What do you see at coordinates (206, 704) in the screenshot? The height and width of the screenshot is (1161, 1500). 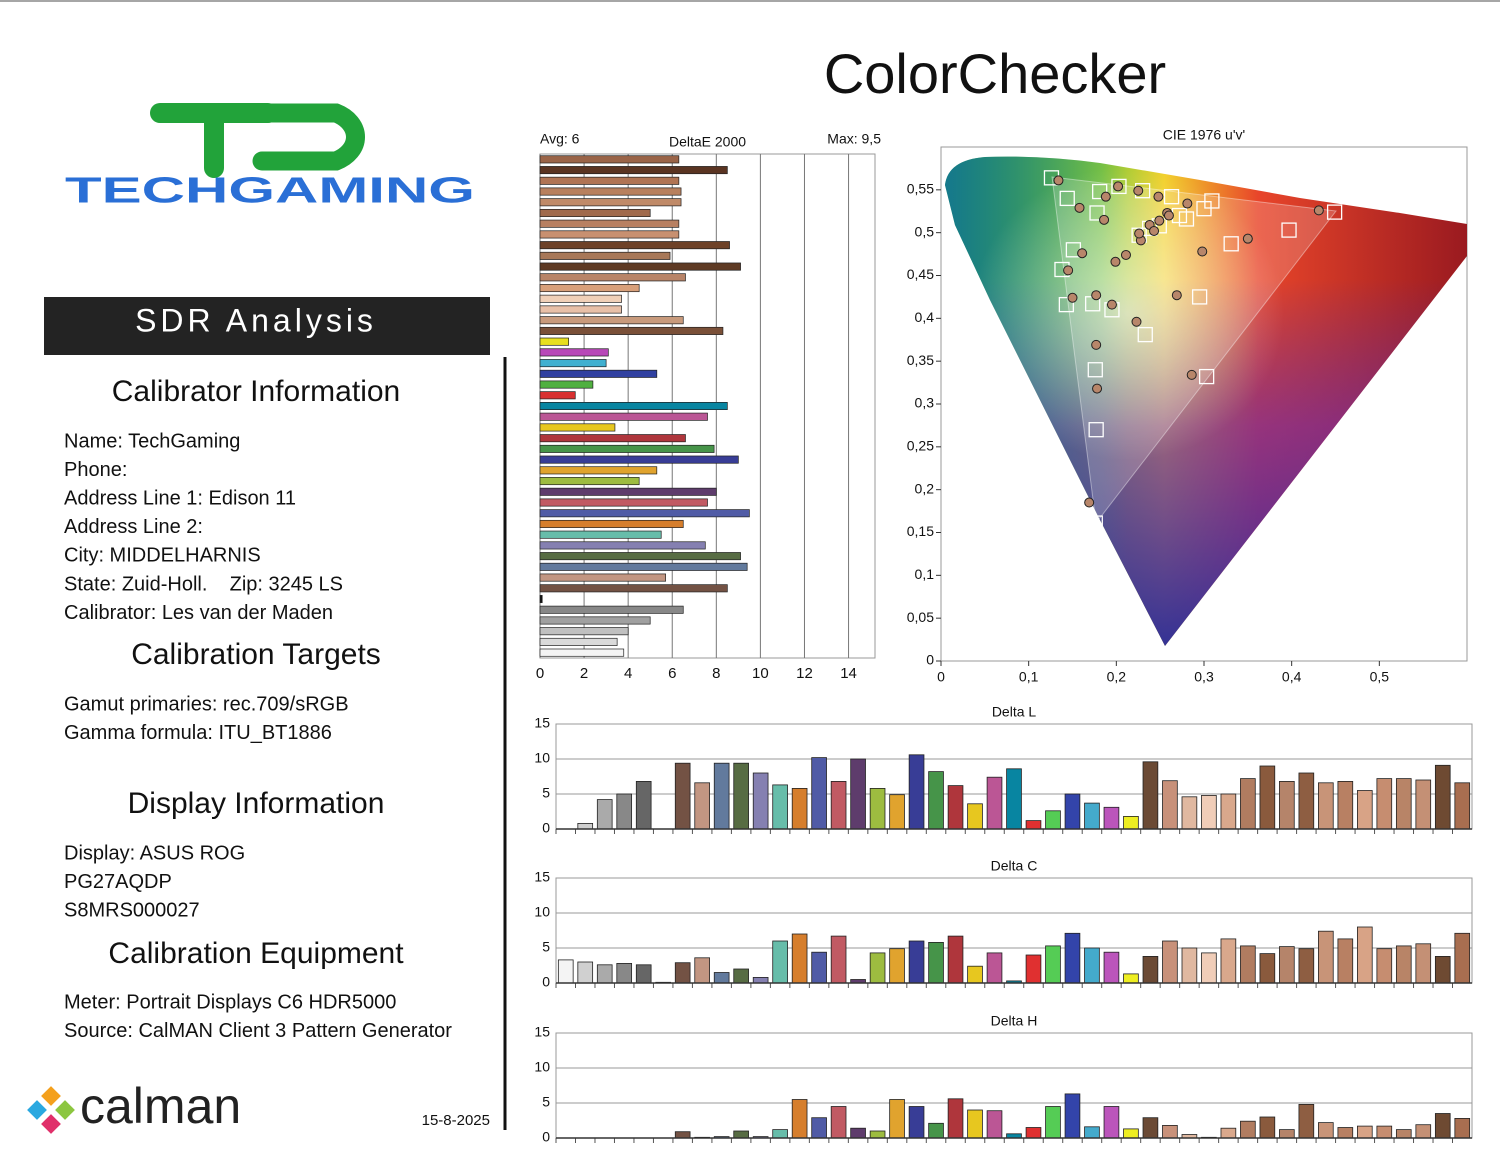 I see `info-line: Gamut primaries: rec.709/sRGB` at bounding box center [206, 704].